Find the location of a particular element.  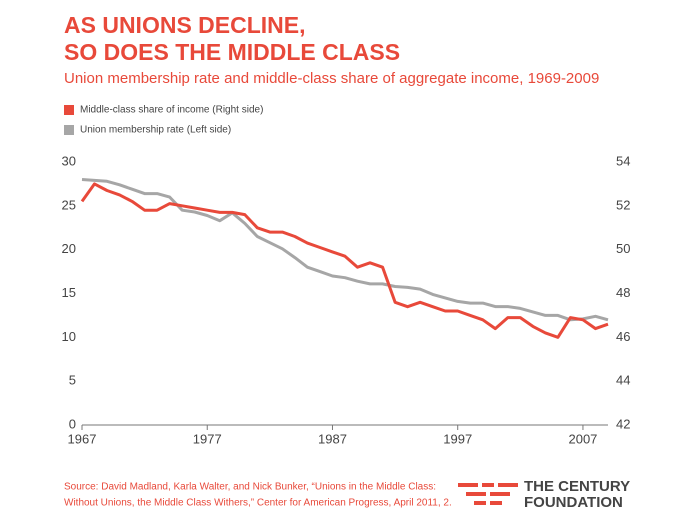

y2-tick-label: 42 is located at coordinates (623, 423).